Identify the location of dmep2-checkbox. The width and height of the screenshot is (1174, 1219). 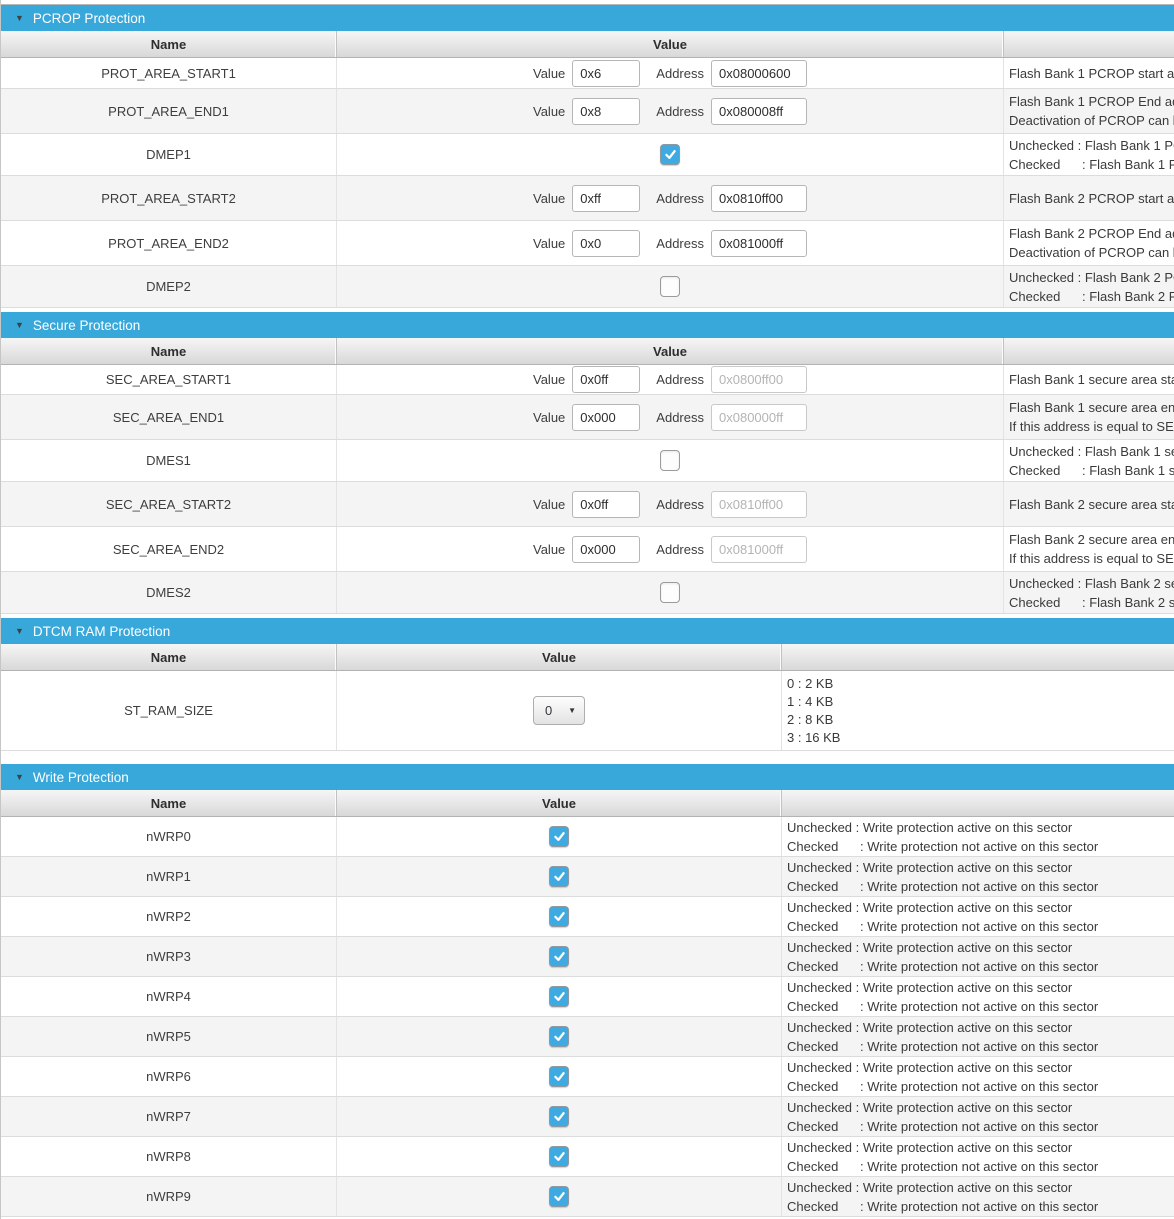
(670, 286).